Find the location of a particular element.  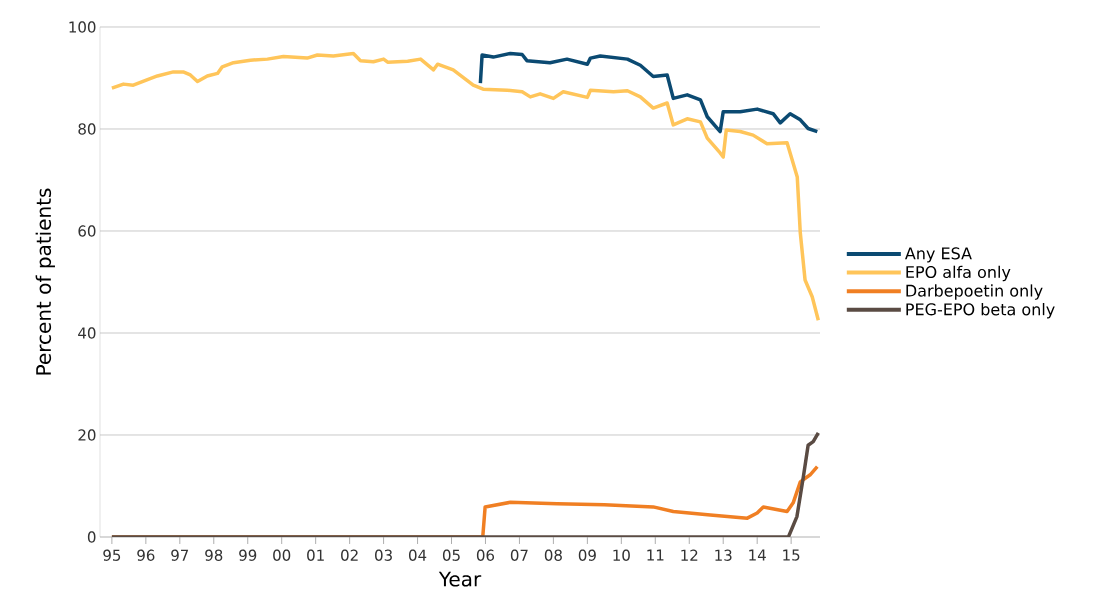

x-tick-label: 09 is located at coordinates (587, 555).